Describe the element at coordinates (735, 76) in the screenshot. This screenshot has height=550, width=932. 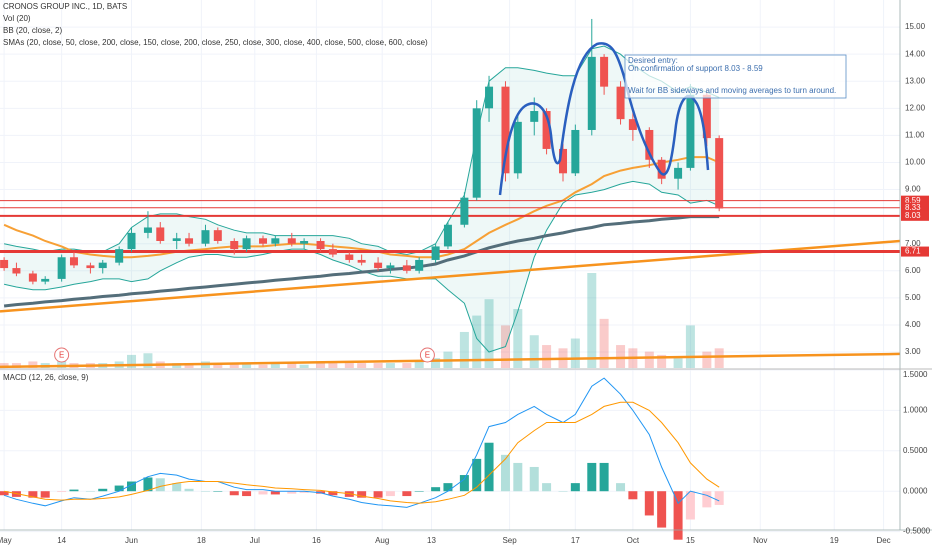
I see `annotation-box` at that location.